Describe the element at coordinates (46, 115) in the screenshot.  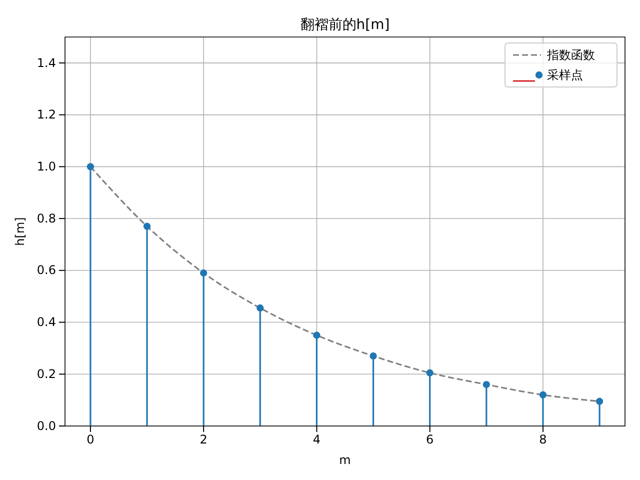
I see `y-tick-label: 1.2` at that location.